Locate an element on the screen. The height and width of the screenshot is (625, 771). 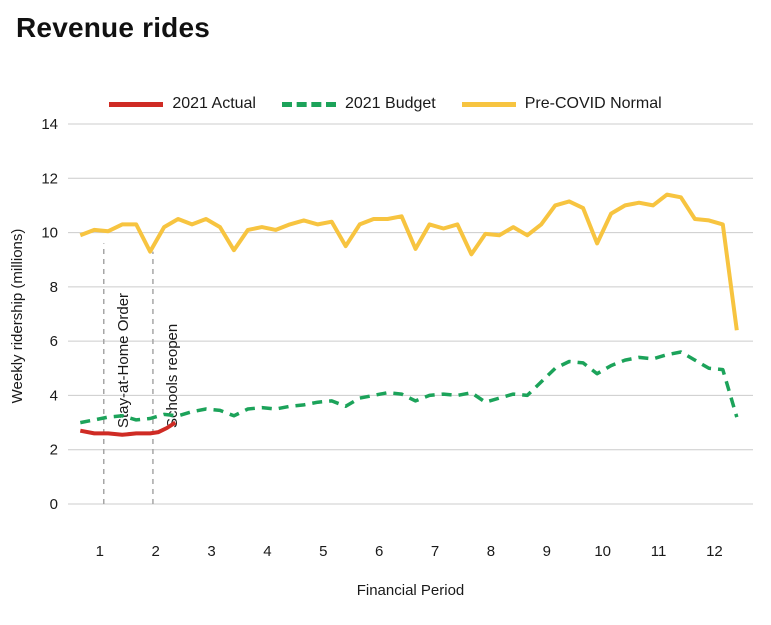
legend-label-2021-budget: 2021 Budget is located at coordinates (390, 103).